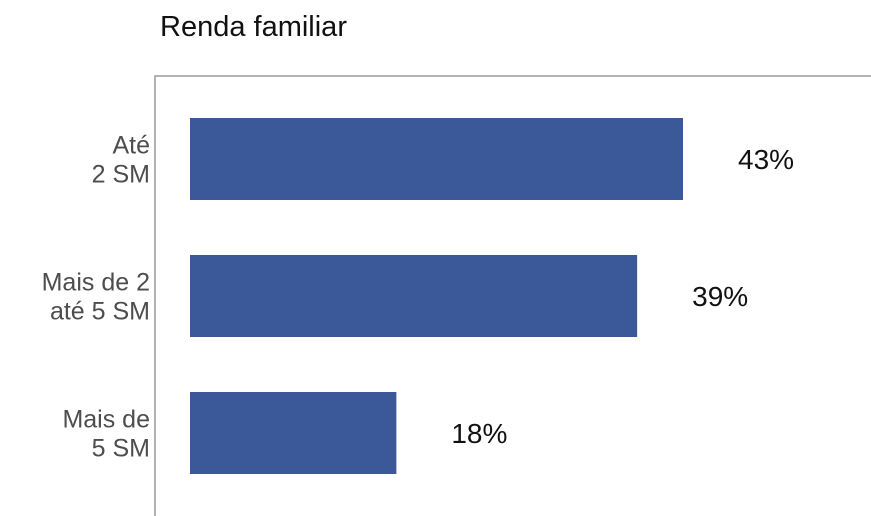 The image size is (871, 516). What do you see at coordinates (479, 433) in the screenshot?
I see `value-label-2: 18%` at bounding box center [479, 433].